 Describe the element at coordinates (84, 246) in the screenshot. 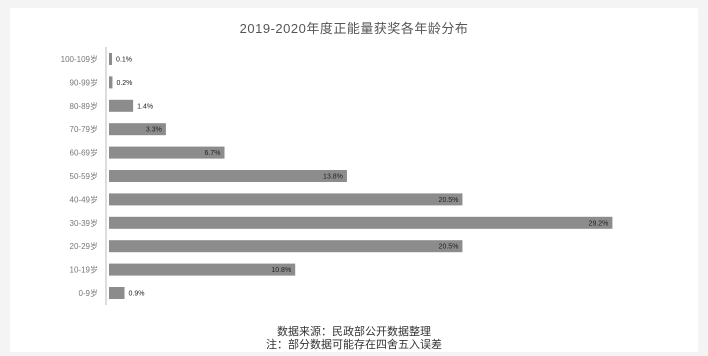

I see `y-tick-label: 20-29岁` at that location.